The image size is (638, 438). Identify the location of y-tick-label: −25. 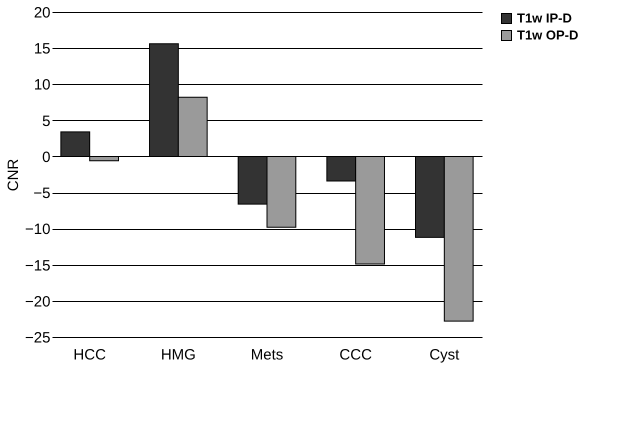
(37, 338).